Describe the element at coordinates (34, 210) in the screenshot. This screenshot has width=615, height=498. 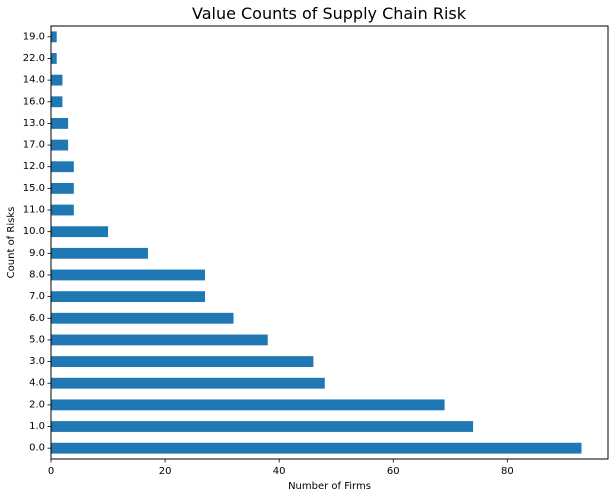
I see `y-tick-label: 11.0` at that location.